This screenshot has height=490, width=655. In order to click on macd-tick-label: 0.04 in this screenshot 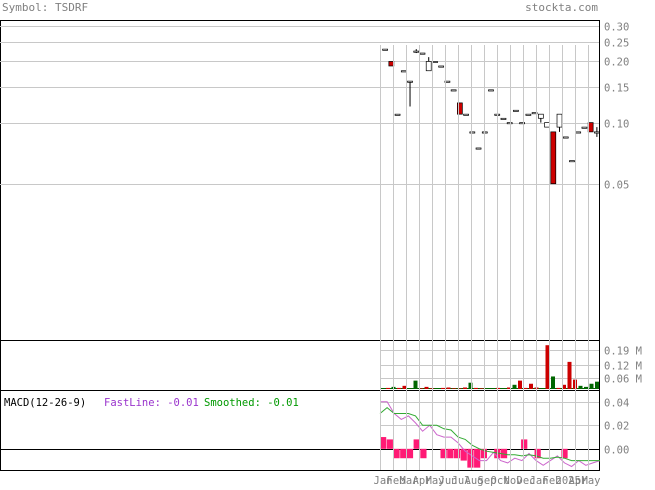, I will do `click(616, 404)`.